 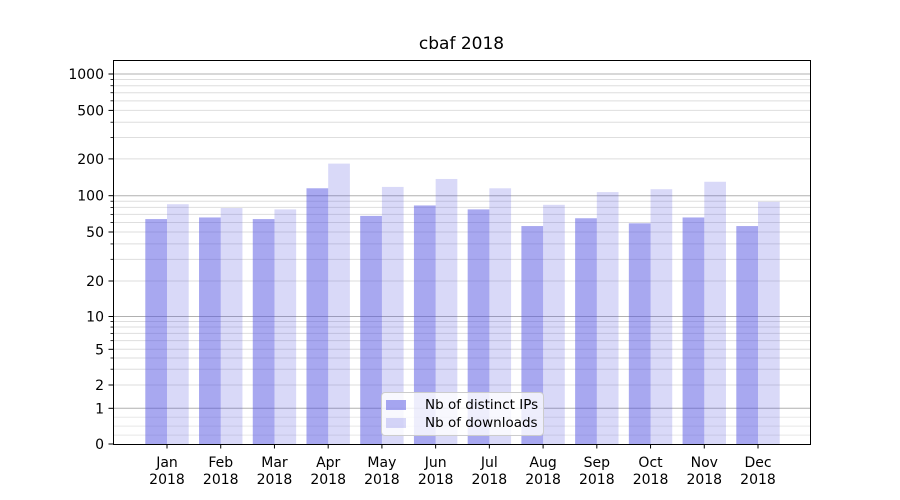 I want to click on bar-distinct-ips-jan, so click(x=156, y=331).